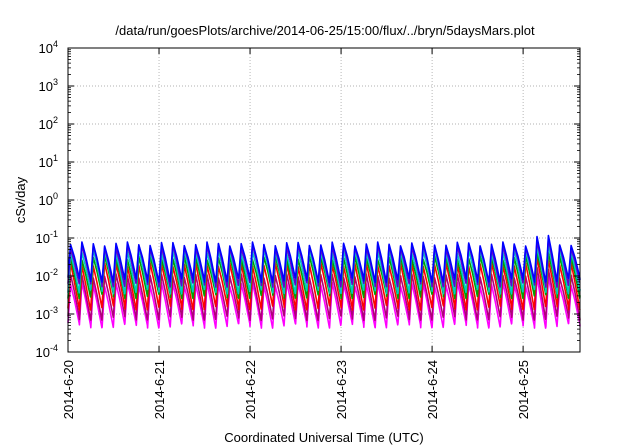  What do you see at coordinates (48, 85) in the screenshot?
I see `y-tick-label: 10³` at bounding box center [48, 85].